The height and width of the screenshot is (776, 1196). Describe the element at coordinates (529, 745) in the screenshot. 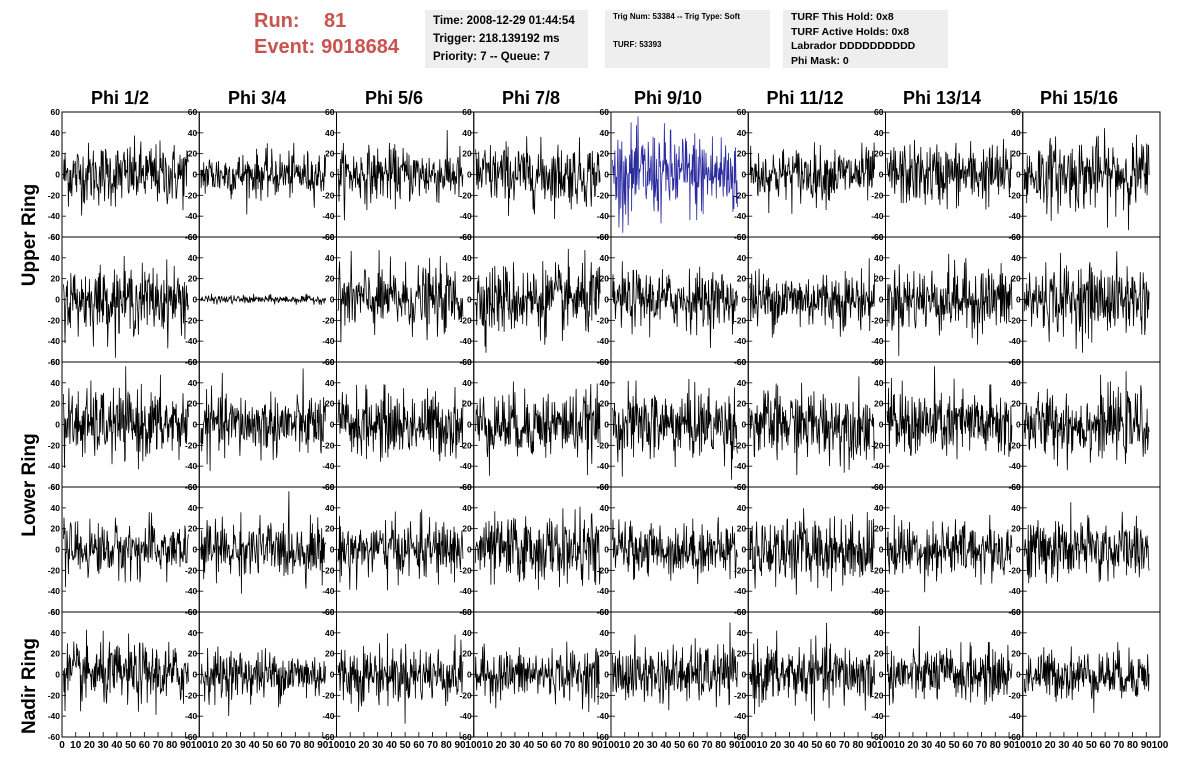

I see `x-tick-label: 40` at that location.